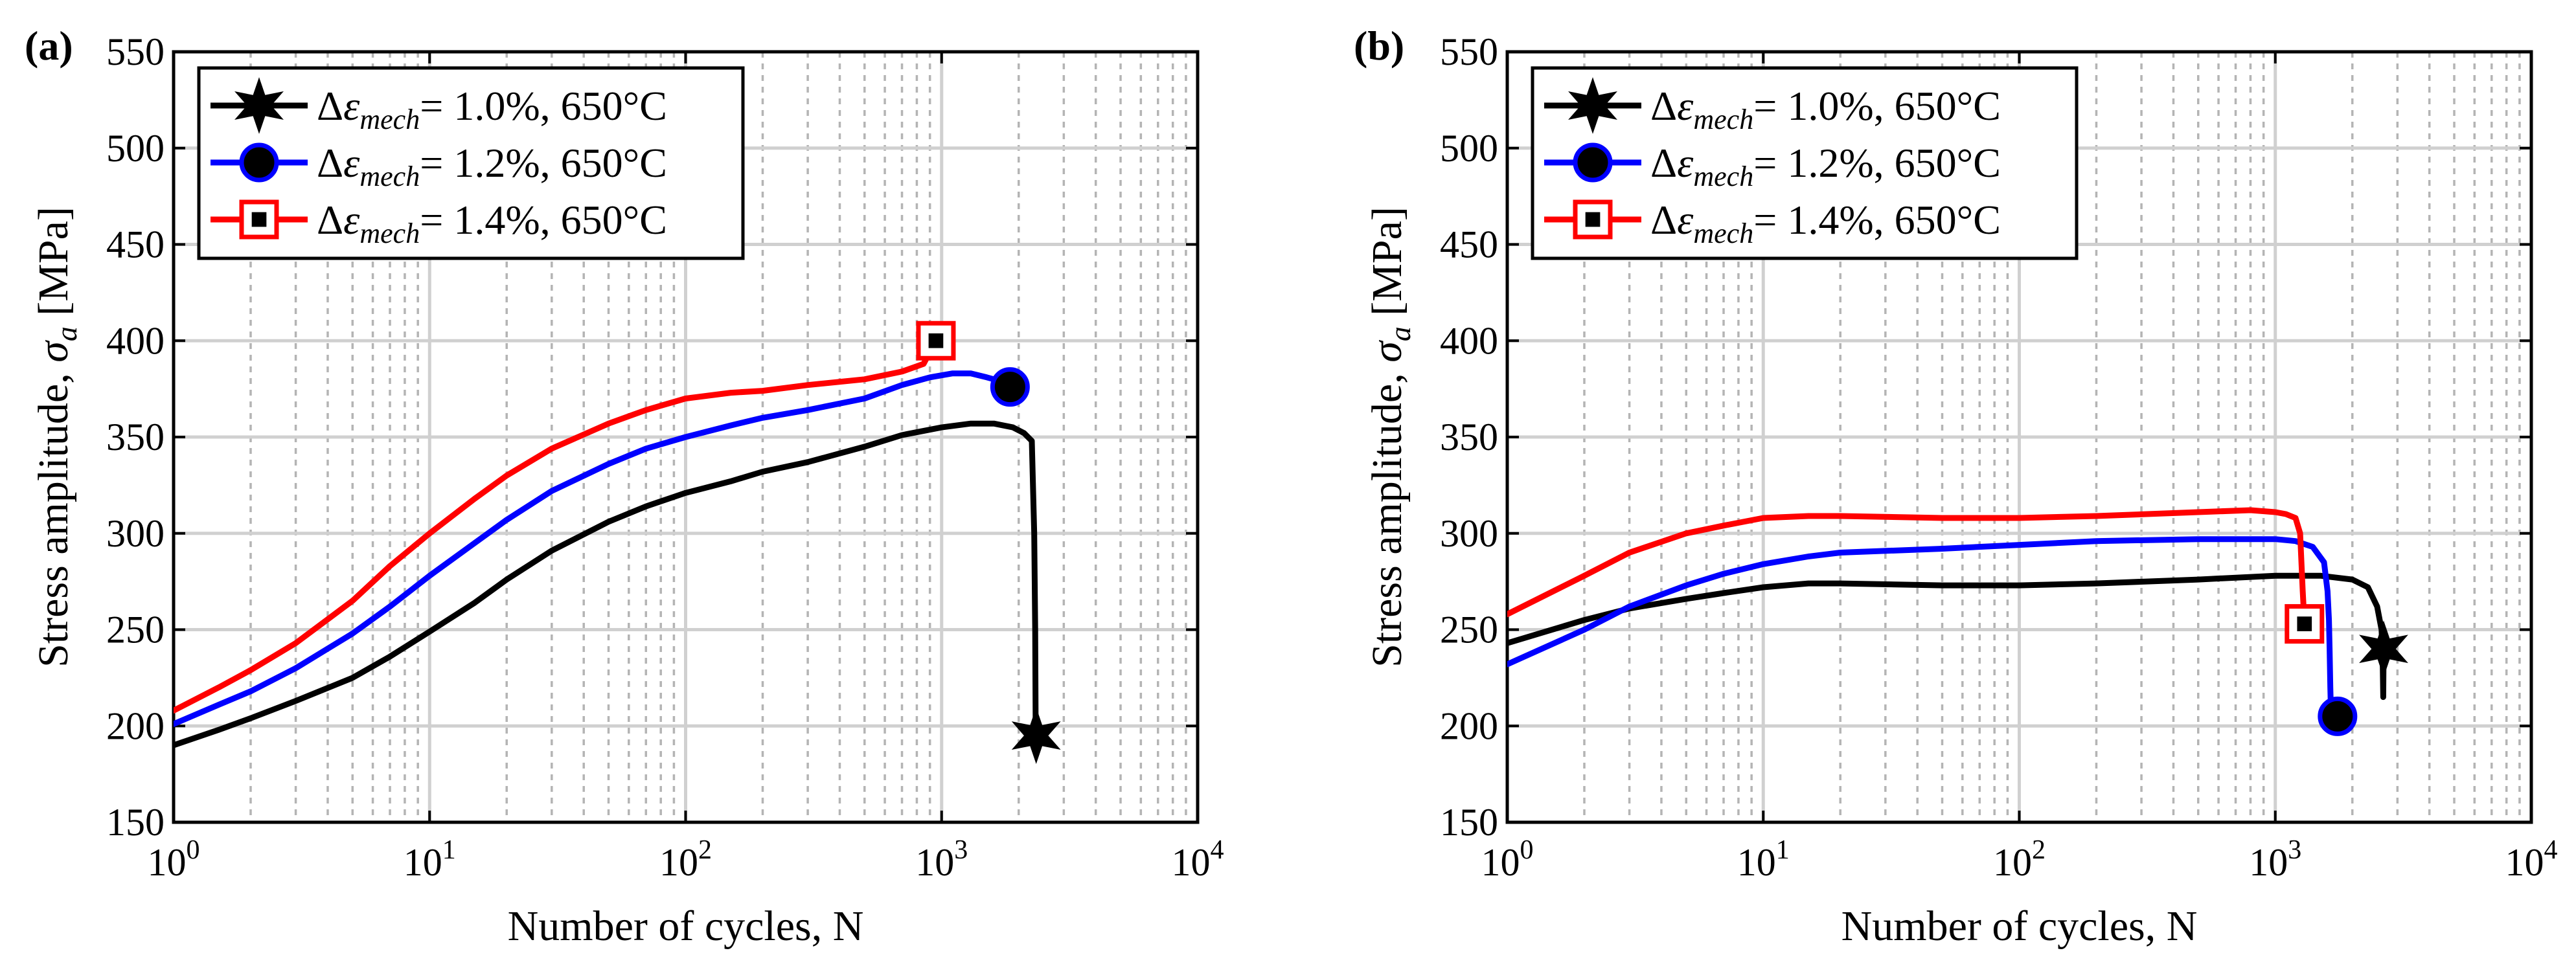 The height and width of the screenshot is (966, 2576). What do you see at coordinates (1593, 162) in the screenshot?
I see `legend-marker-2-core` at bounding box center [1593, 162].